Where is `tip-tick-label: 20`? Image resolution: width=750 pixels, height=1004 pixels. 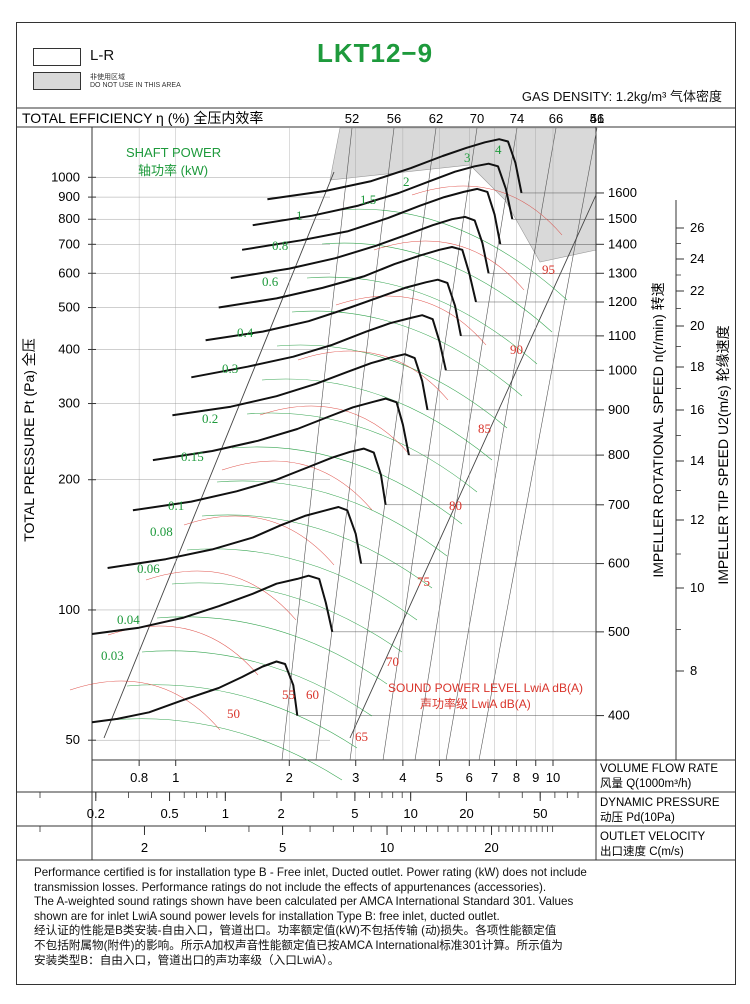
tip-tick-label: 20 is located at coordinates (697, 325).